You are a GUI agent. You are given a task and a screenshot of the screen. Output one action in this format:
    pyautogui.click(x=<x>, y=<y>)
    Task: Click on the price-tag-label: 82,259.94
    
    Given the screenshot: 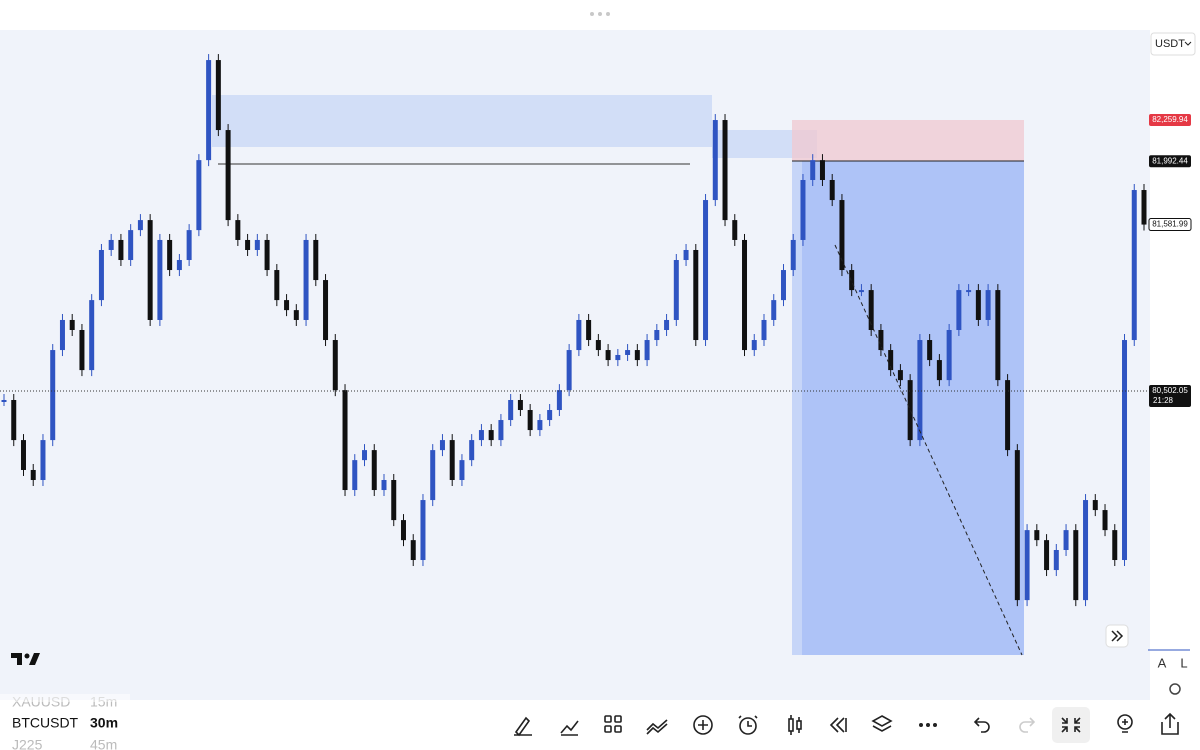 What is the action you would take?
    pyautogui.click(x=1170, y=119)
    